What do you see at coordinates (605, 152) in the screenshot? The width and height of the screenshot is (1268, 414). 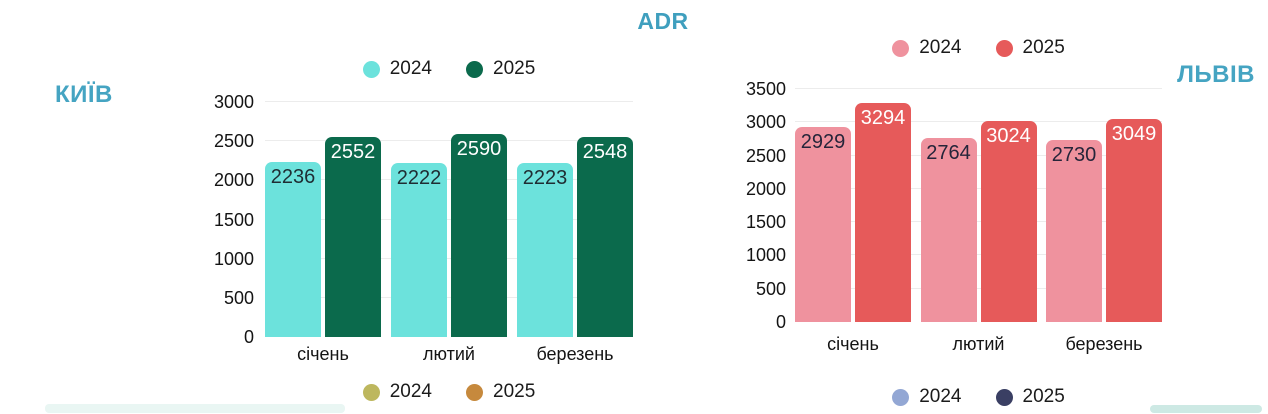 I see `bar-value-label: 2548` at bounding box center [605, 152].